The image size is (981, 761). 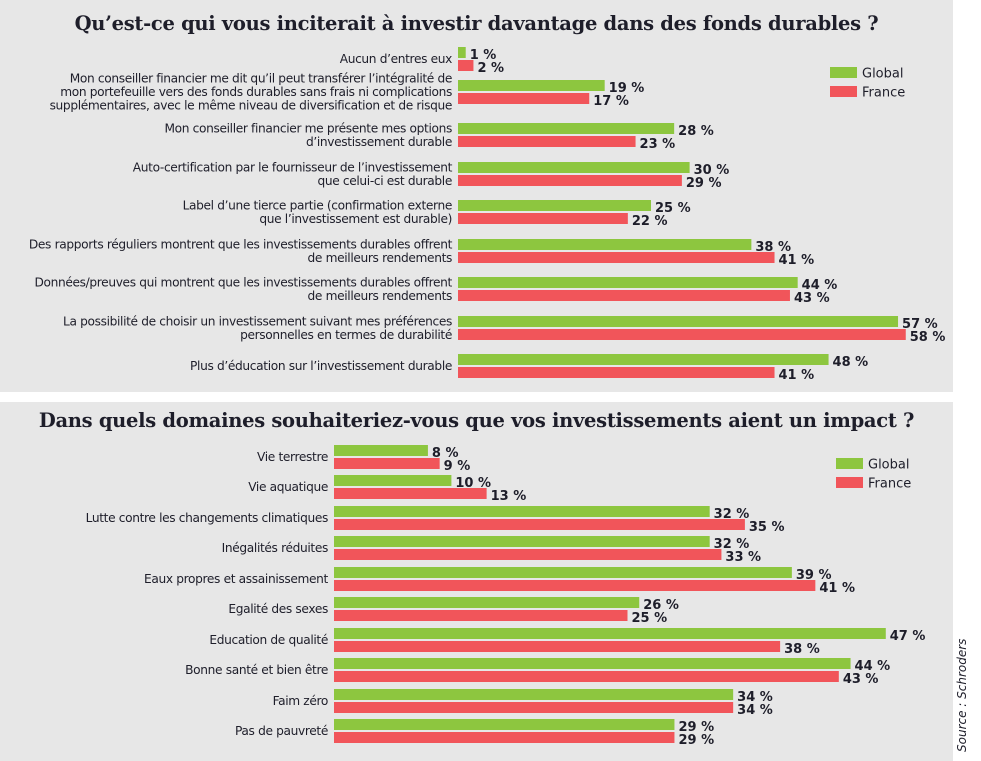 What do you see at coordinates (278, 609) in the screenshot?
I see `category-label: Egalité des sexes` at bounding box center [278, 609].